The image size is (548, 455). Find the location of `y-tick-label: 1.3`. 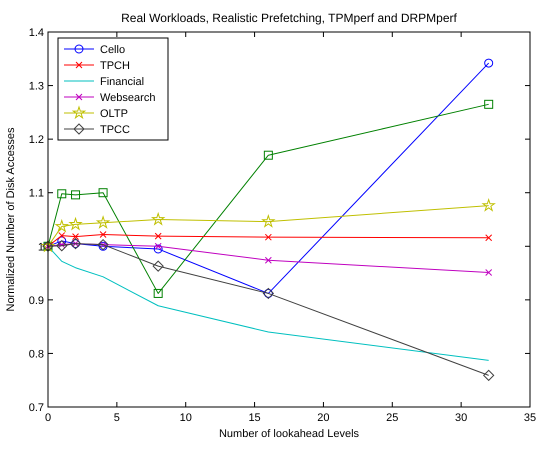

y-tick-label: 1.3 is located at coordinates (36, 86).